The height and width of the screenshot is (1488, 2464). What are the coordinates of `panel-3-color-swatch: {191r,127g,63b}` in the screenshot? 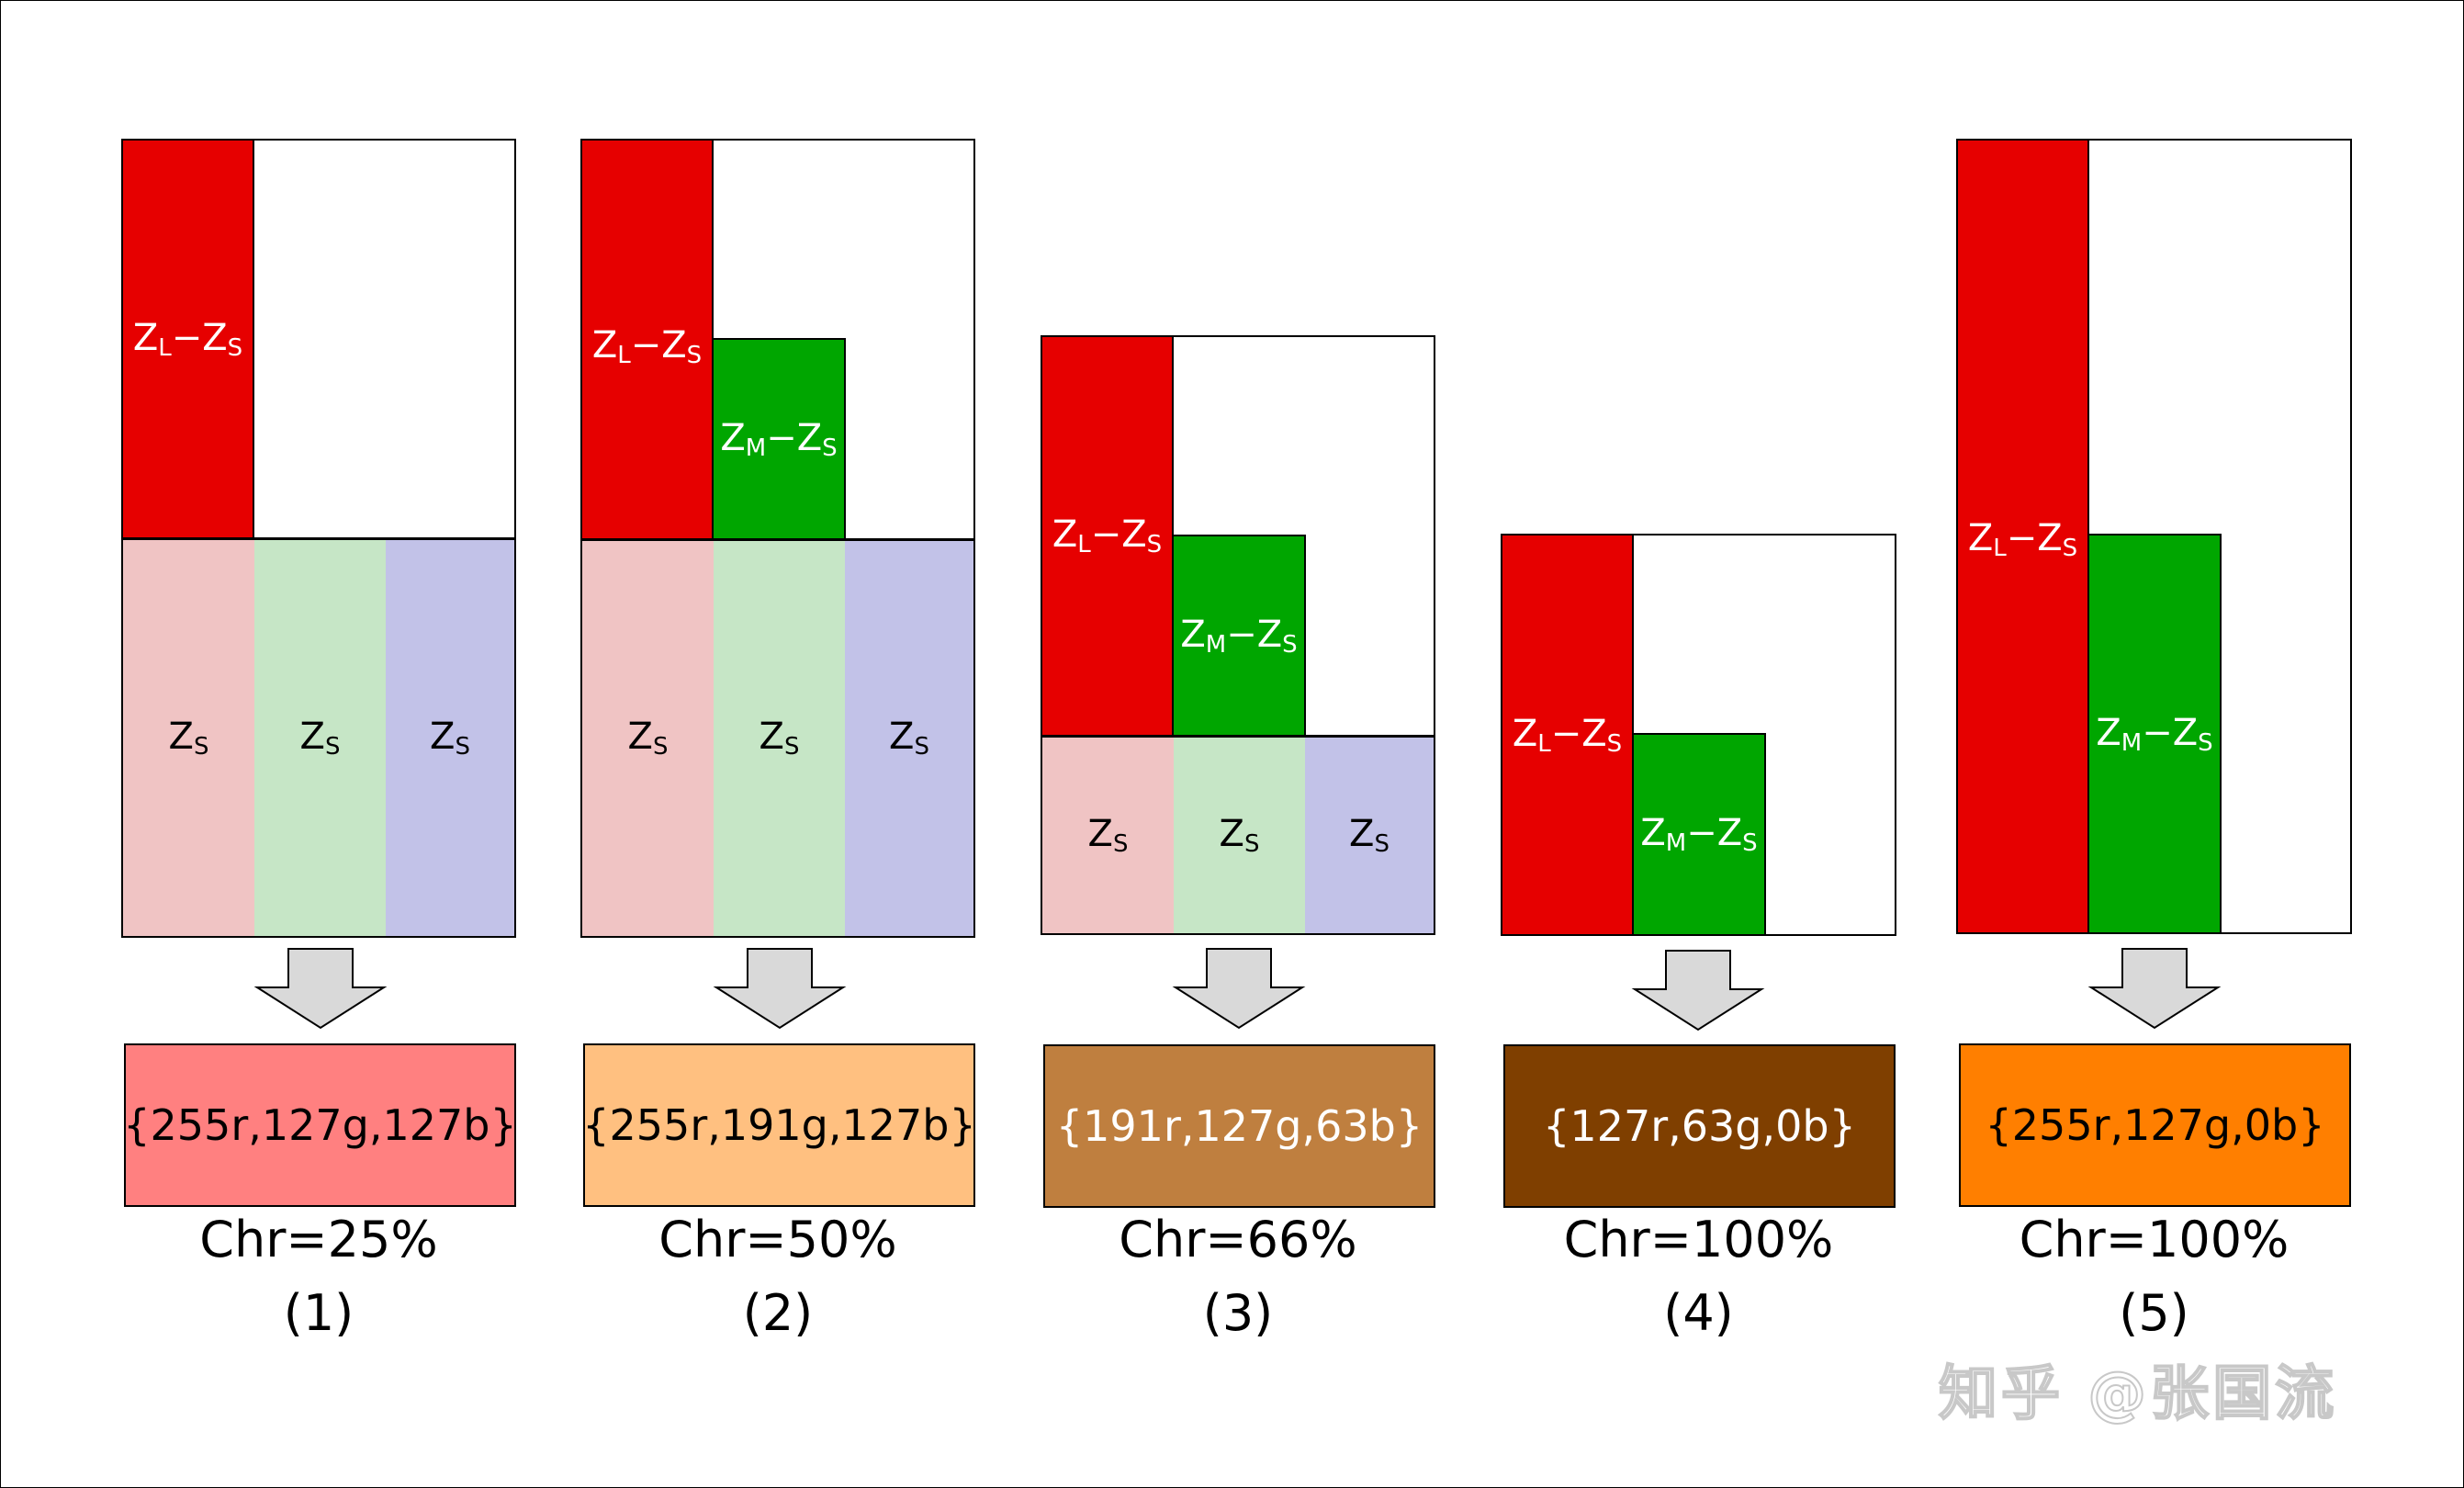 It's located at (1239, 1126).